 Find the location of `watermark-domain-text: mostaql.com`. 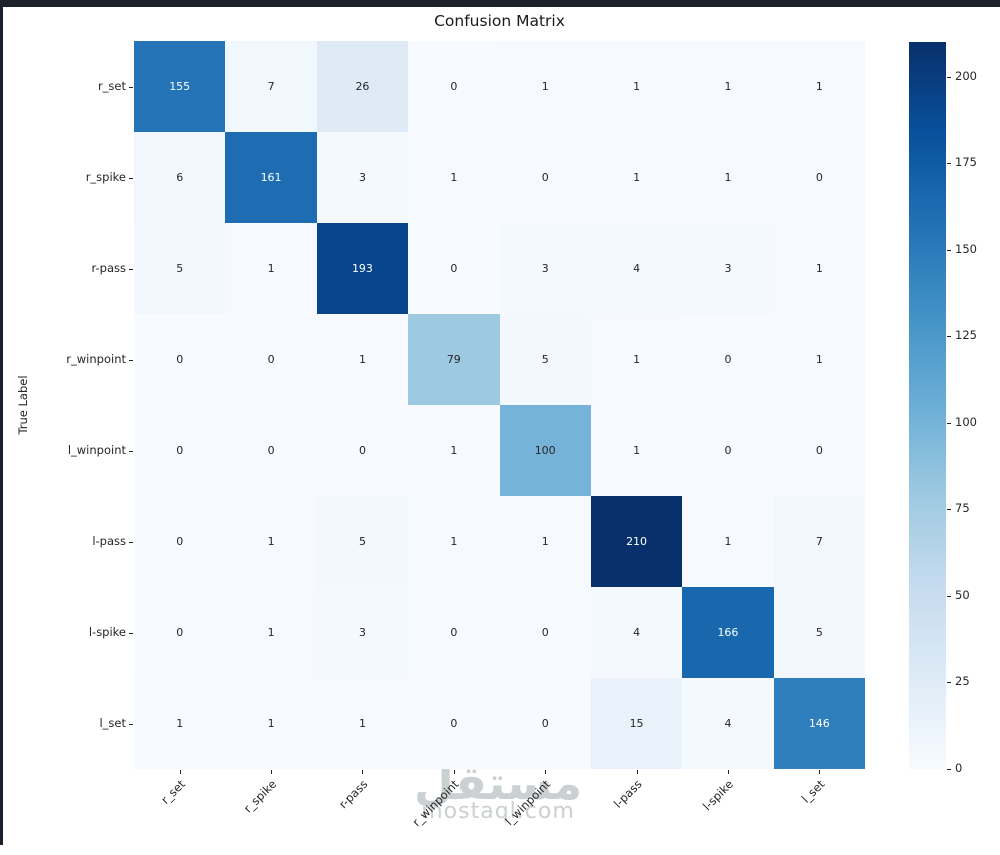

watermark-domain-text: mostaql.com is located at coordinates (498, 811).